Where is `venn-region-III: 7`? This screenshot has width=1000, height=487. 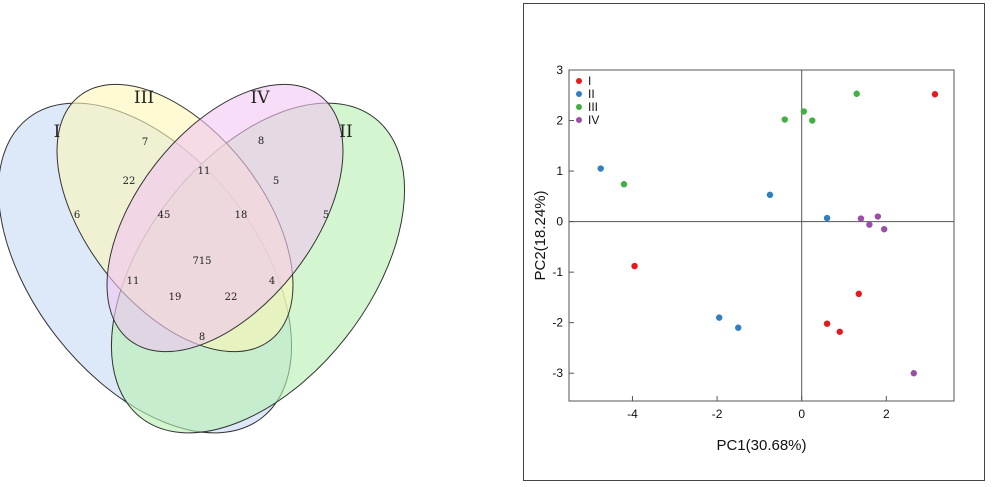 venn-region-III: 7 is located at coordinates (145, 142).